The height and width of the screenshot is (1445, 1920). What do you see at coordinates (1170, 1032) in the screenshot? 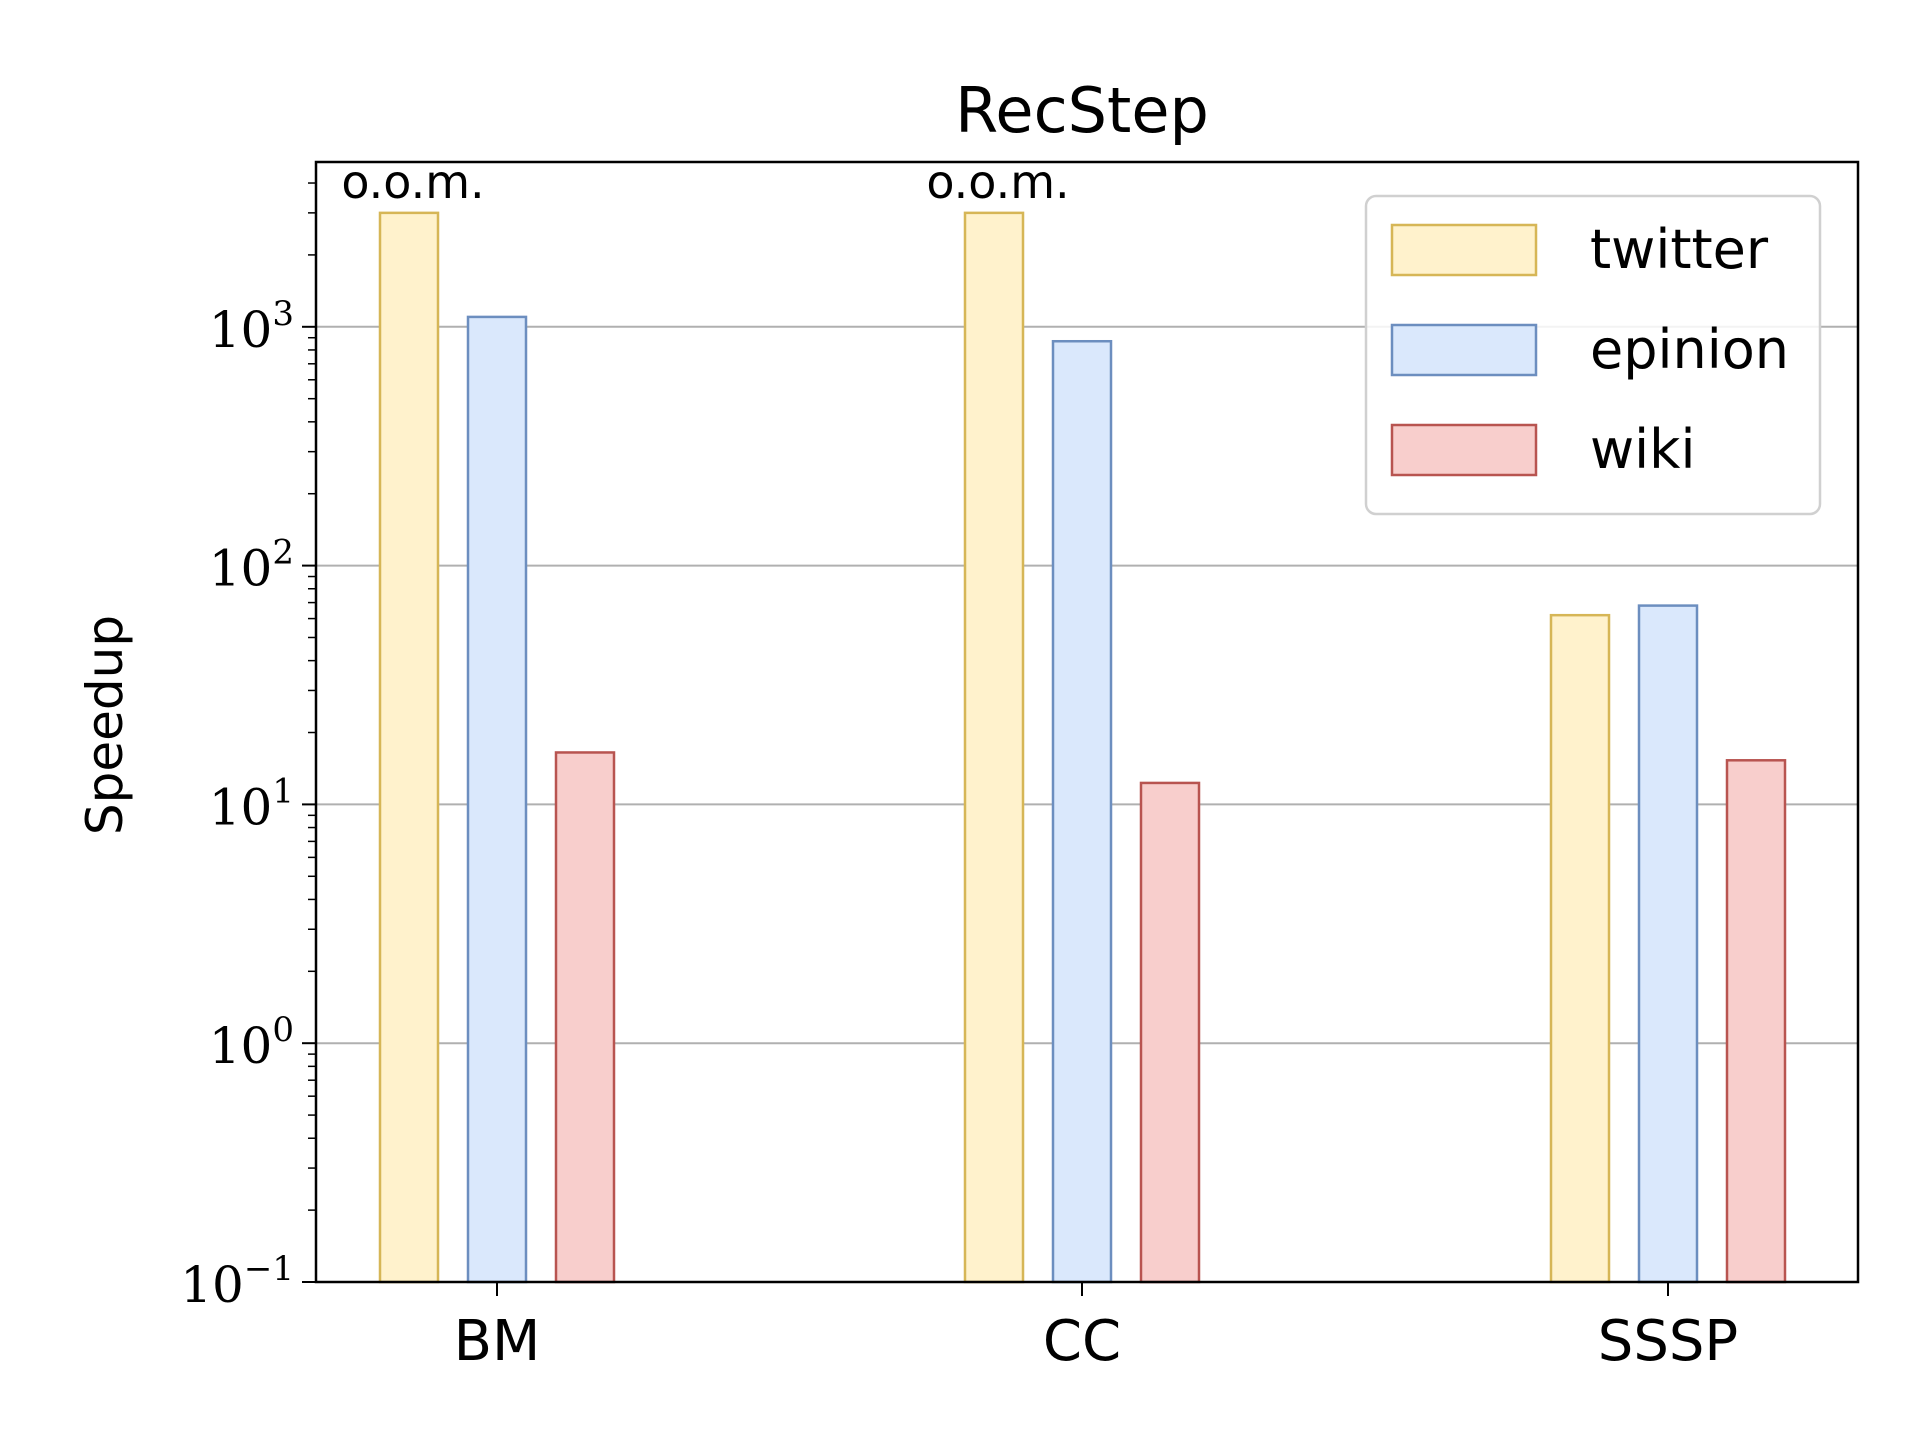
I see `bar-wiki-cc` at bounding box center [1170, 1032].